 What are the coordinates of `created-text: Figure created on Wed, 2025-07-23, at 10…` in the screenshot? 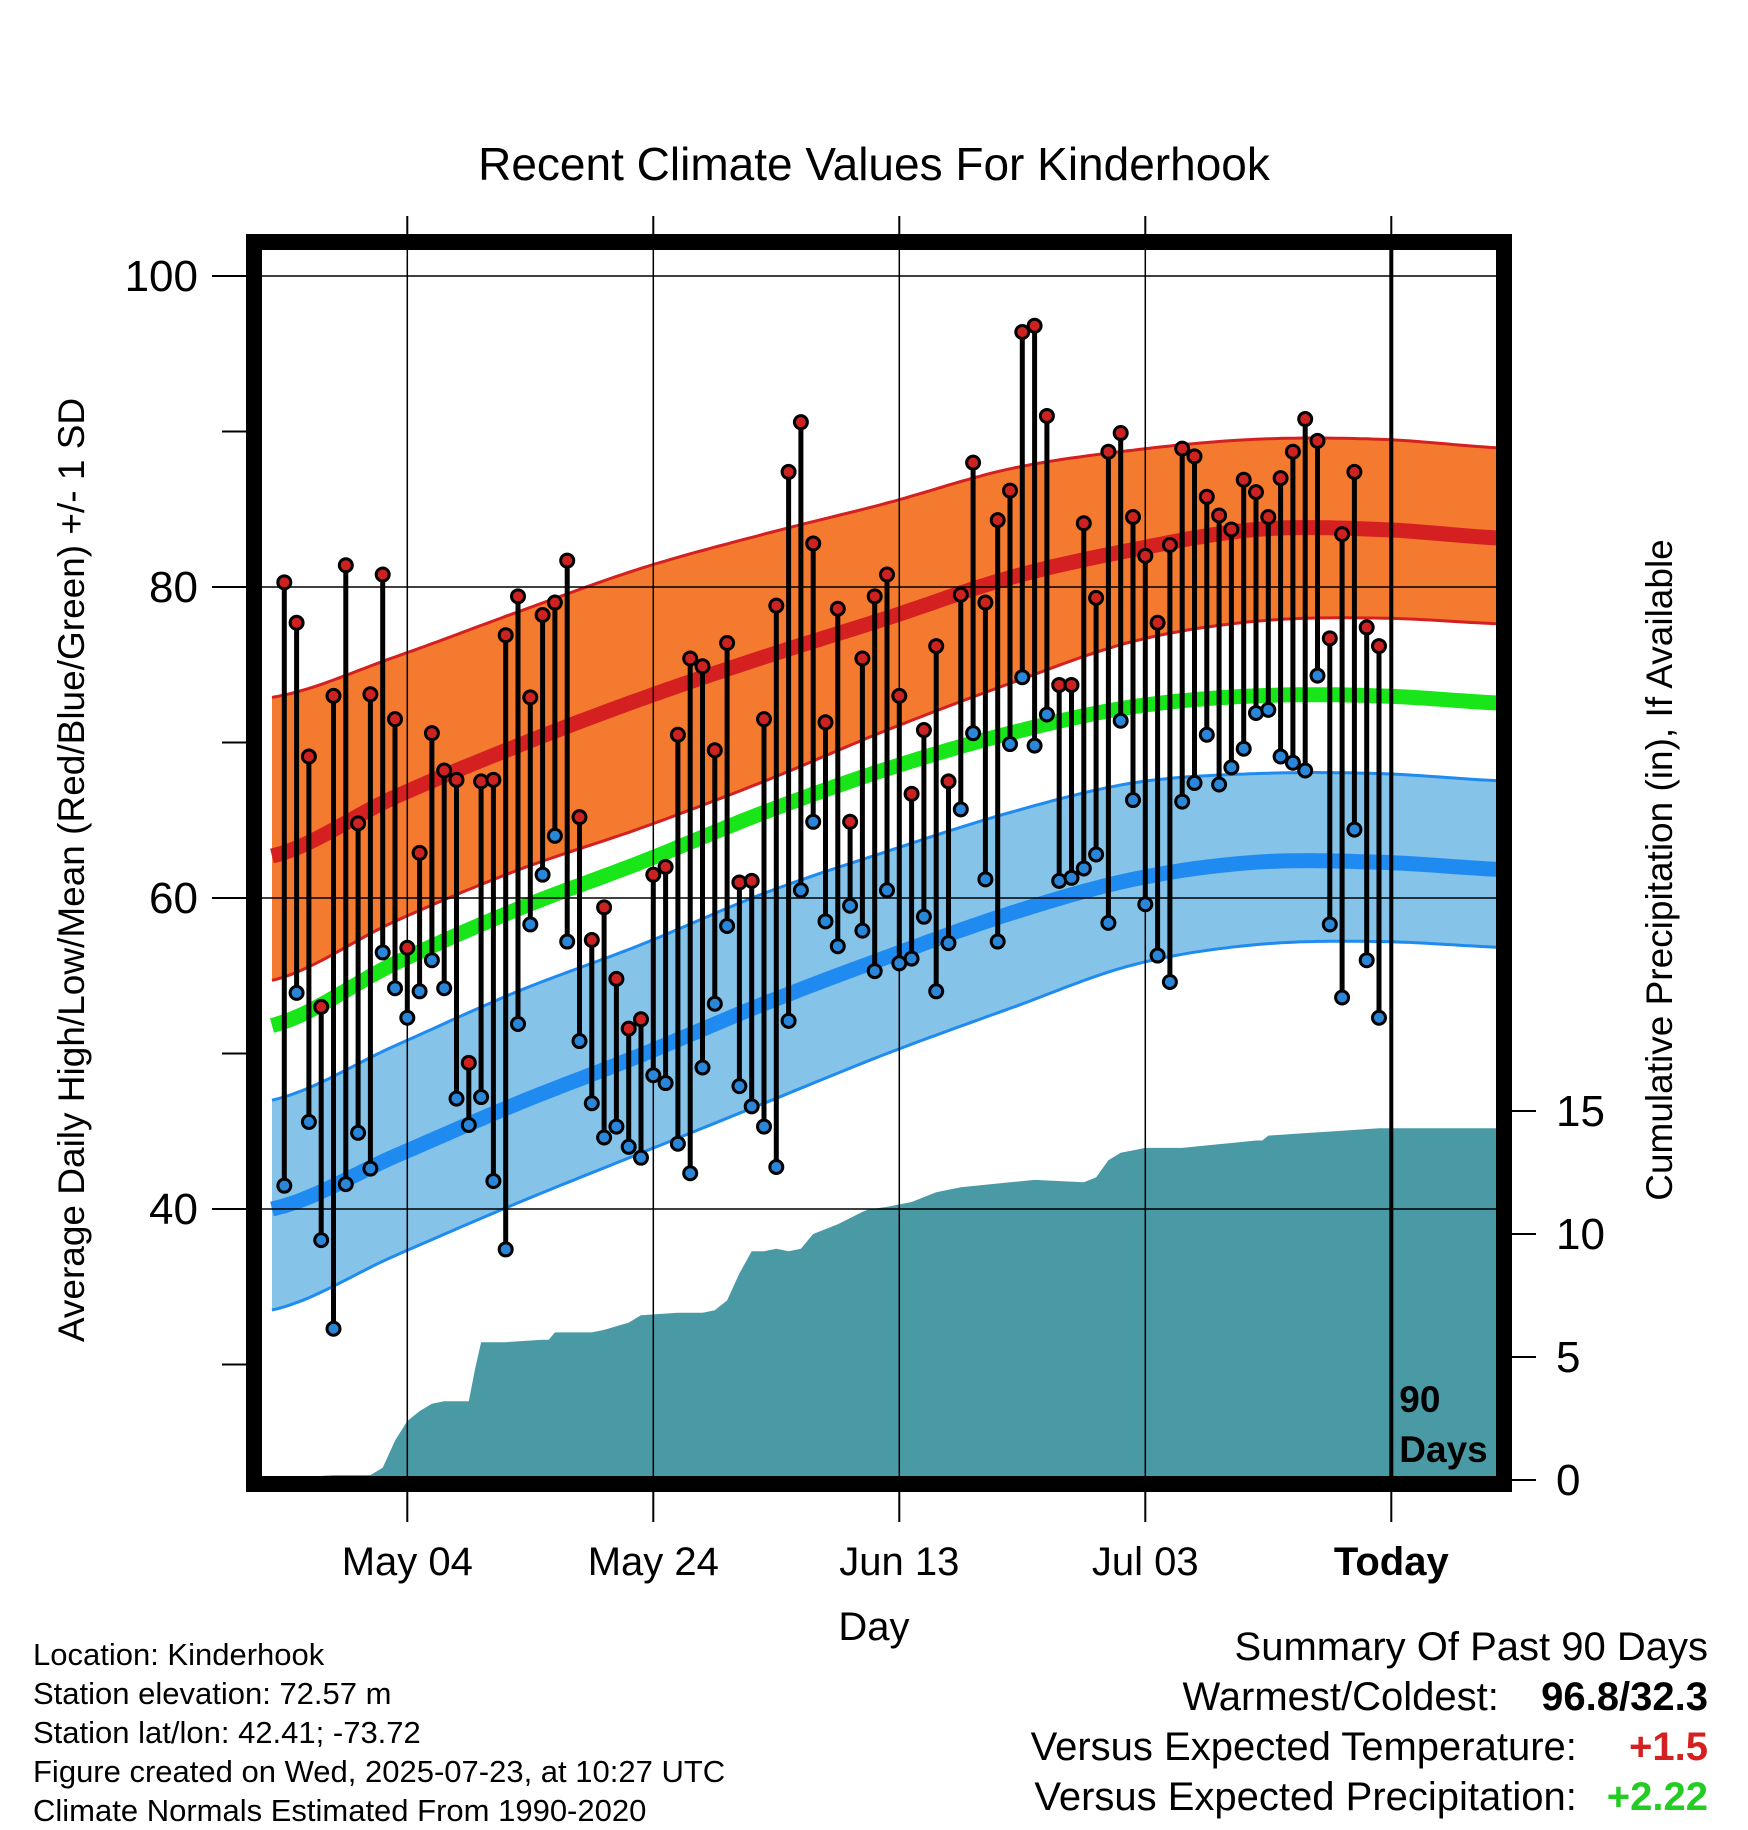 It's located at (379, 1771).